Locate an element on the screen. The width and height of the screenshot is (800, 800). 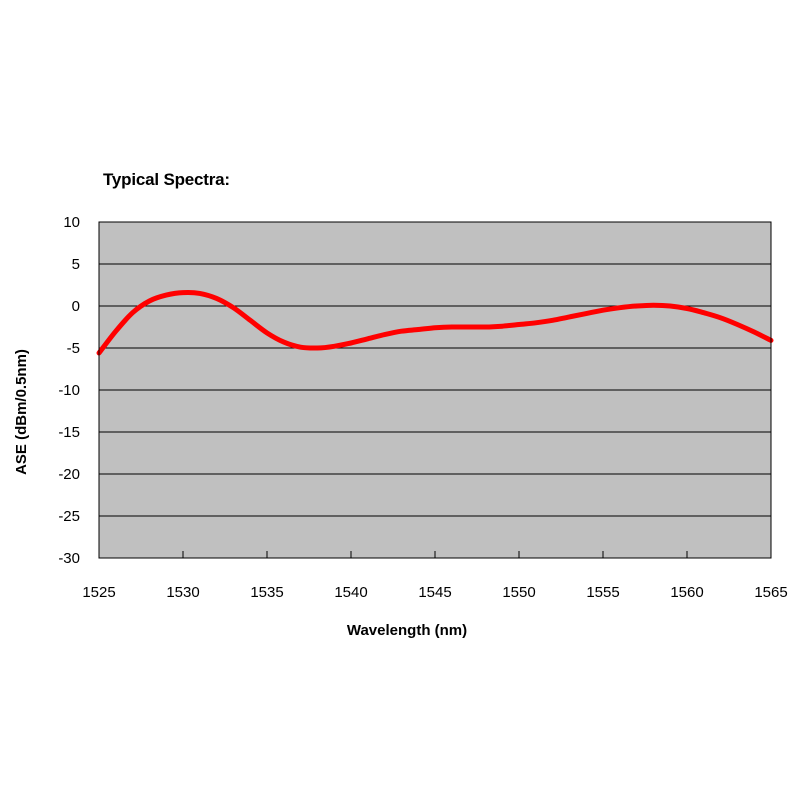
x-tick-label: 1540 is located at coordinates (350, 592).